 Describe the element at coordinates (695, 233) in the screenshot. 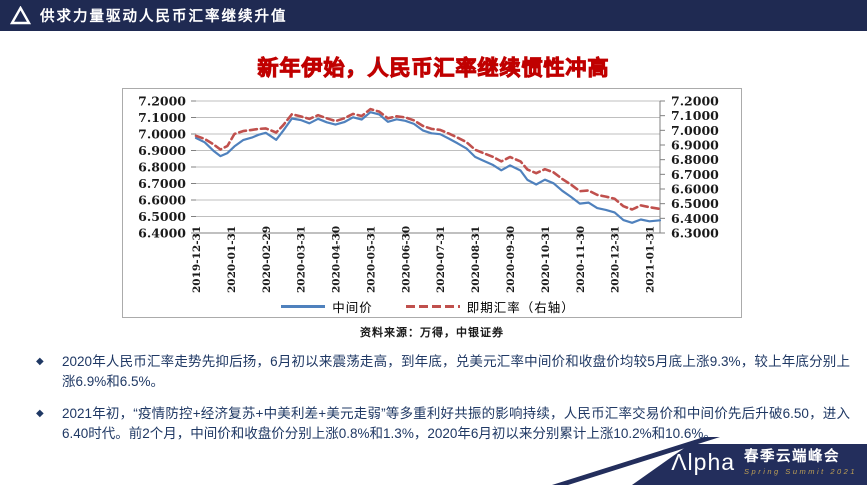

I see `svg-text: 6.3000` at that location.